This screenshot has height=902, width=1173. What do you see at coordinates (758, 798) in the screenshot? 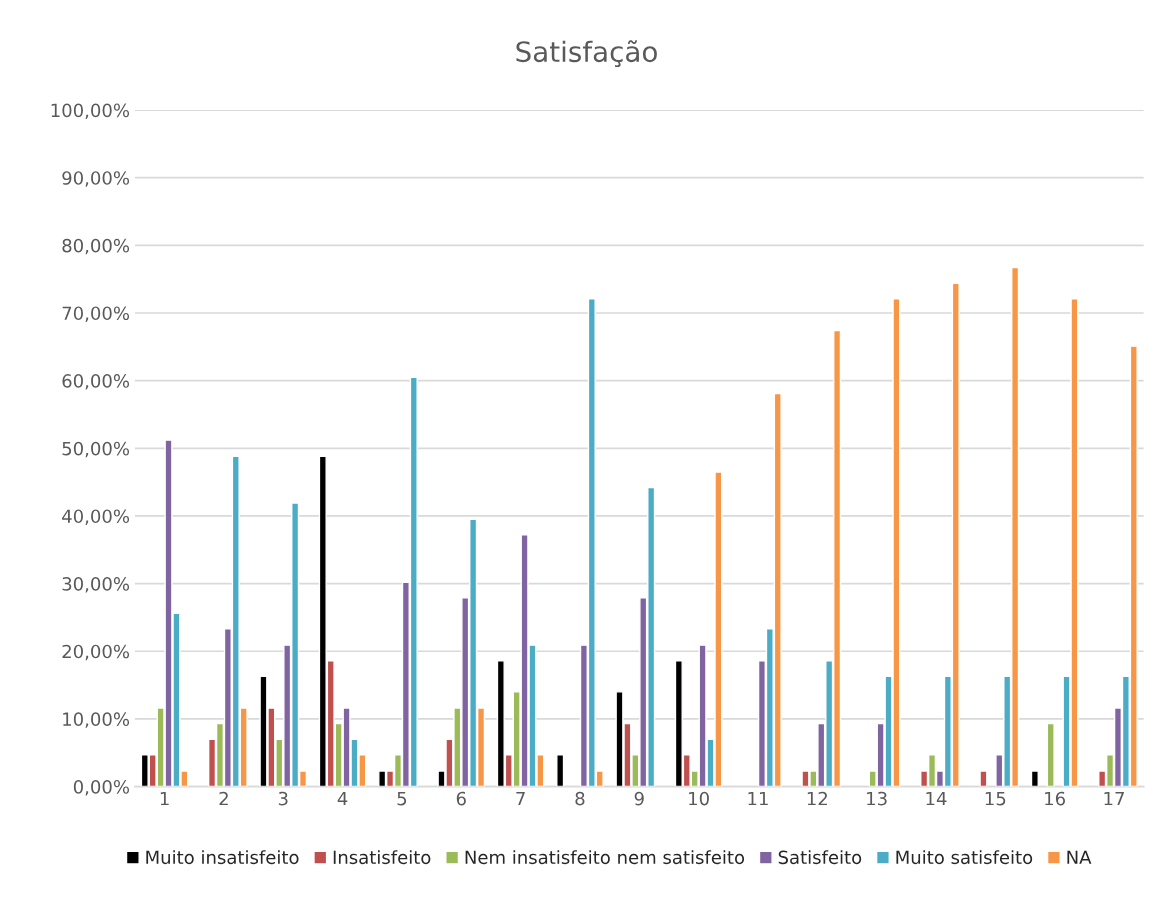
I see `x-tick-label: 11` at bounding box center [758, 798].